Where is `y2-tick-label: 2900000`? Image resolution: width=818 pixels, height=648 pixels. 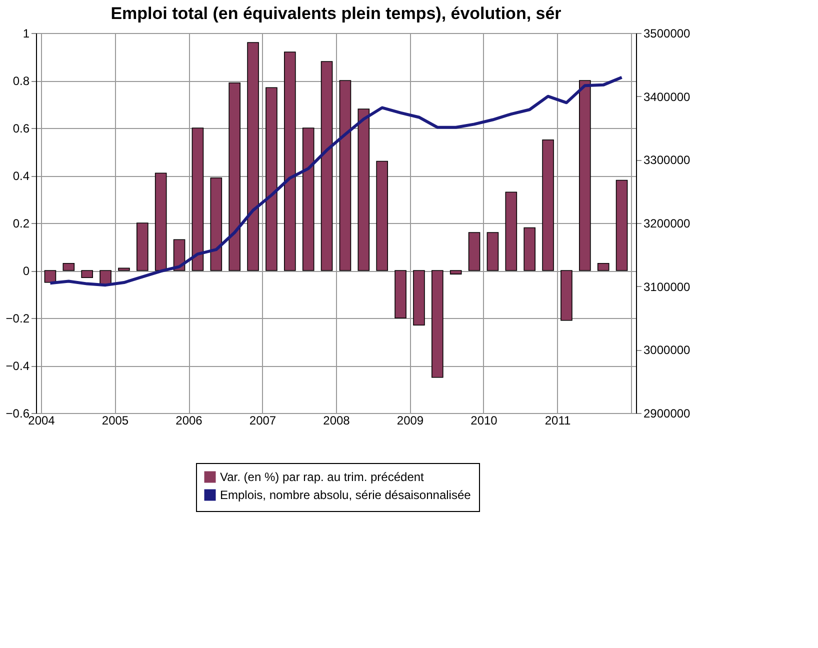 y2-tick-label: 2900000 is located at coordinates (667, 413).